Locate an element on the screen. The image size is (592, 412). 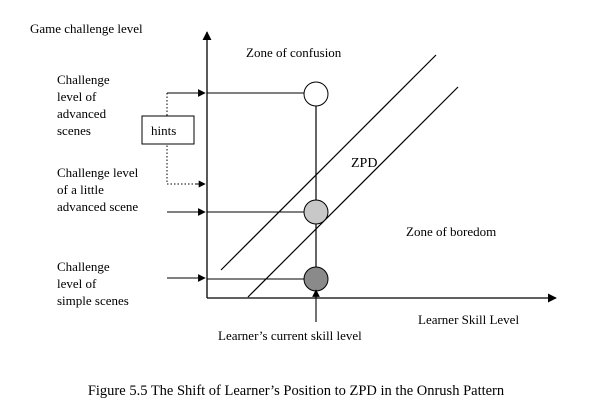
y-axis-label: Game challenge level is located at coordinates (86, 28).